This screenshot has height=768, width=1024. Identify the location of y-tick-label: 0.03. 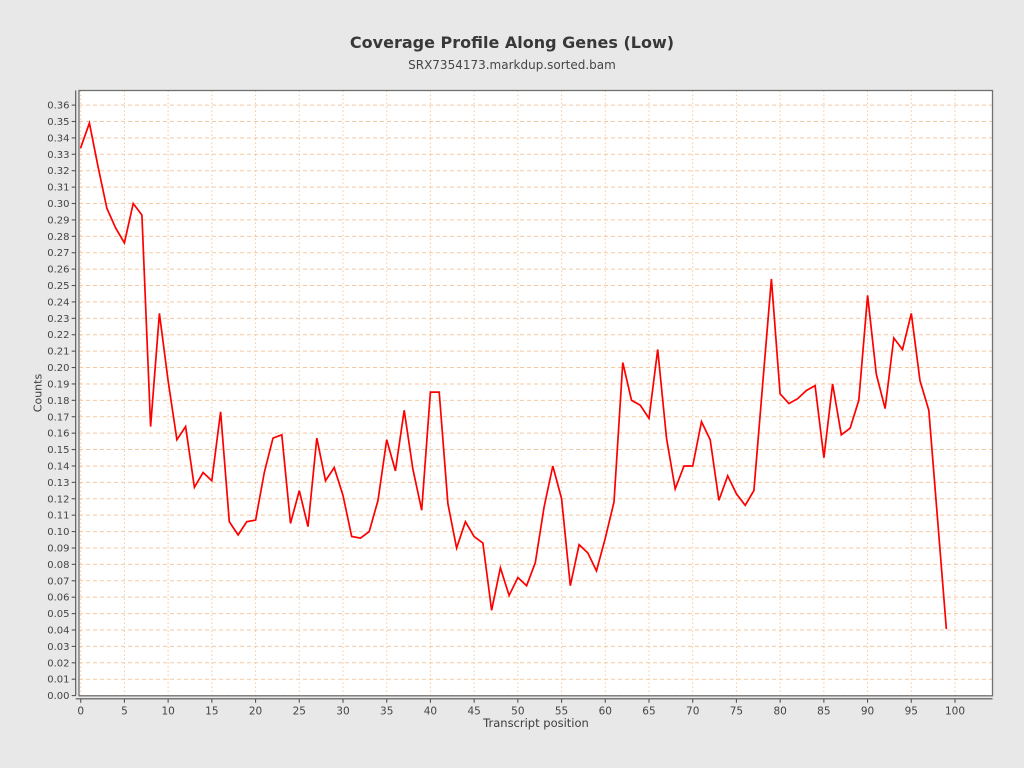
(58, 647).